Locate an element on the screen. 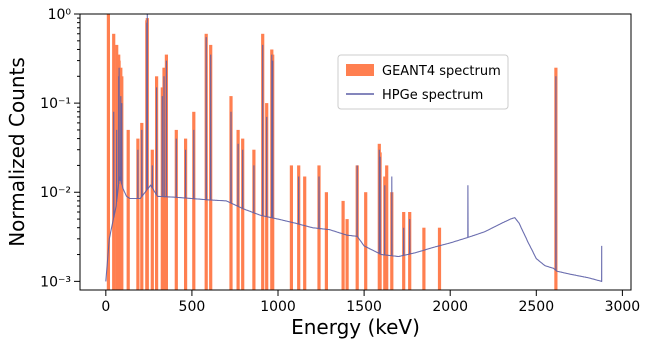 Image resolution: width=647 pixels, height=349 pixels. x-tick-label: 1000 is located at coordinates (278, 307).